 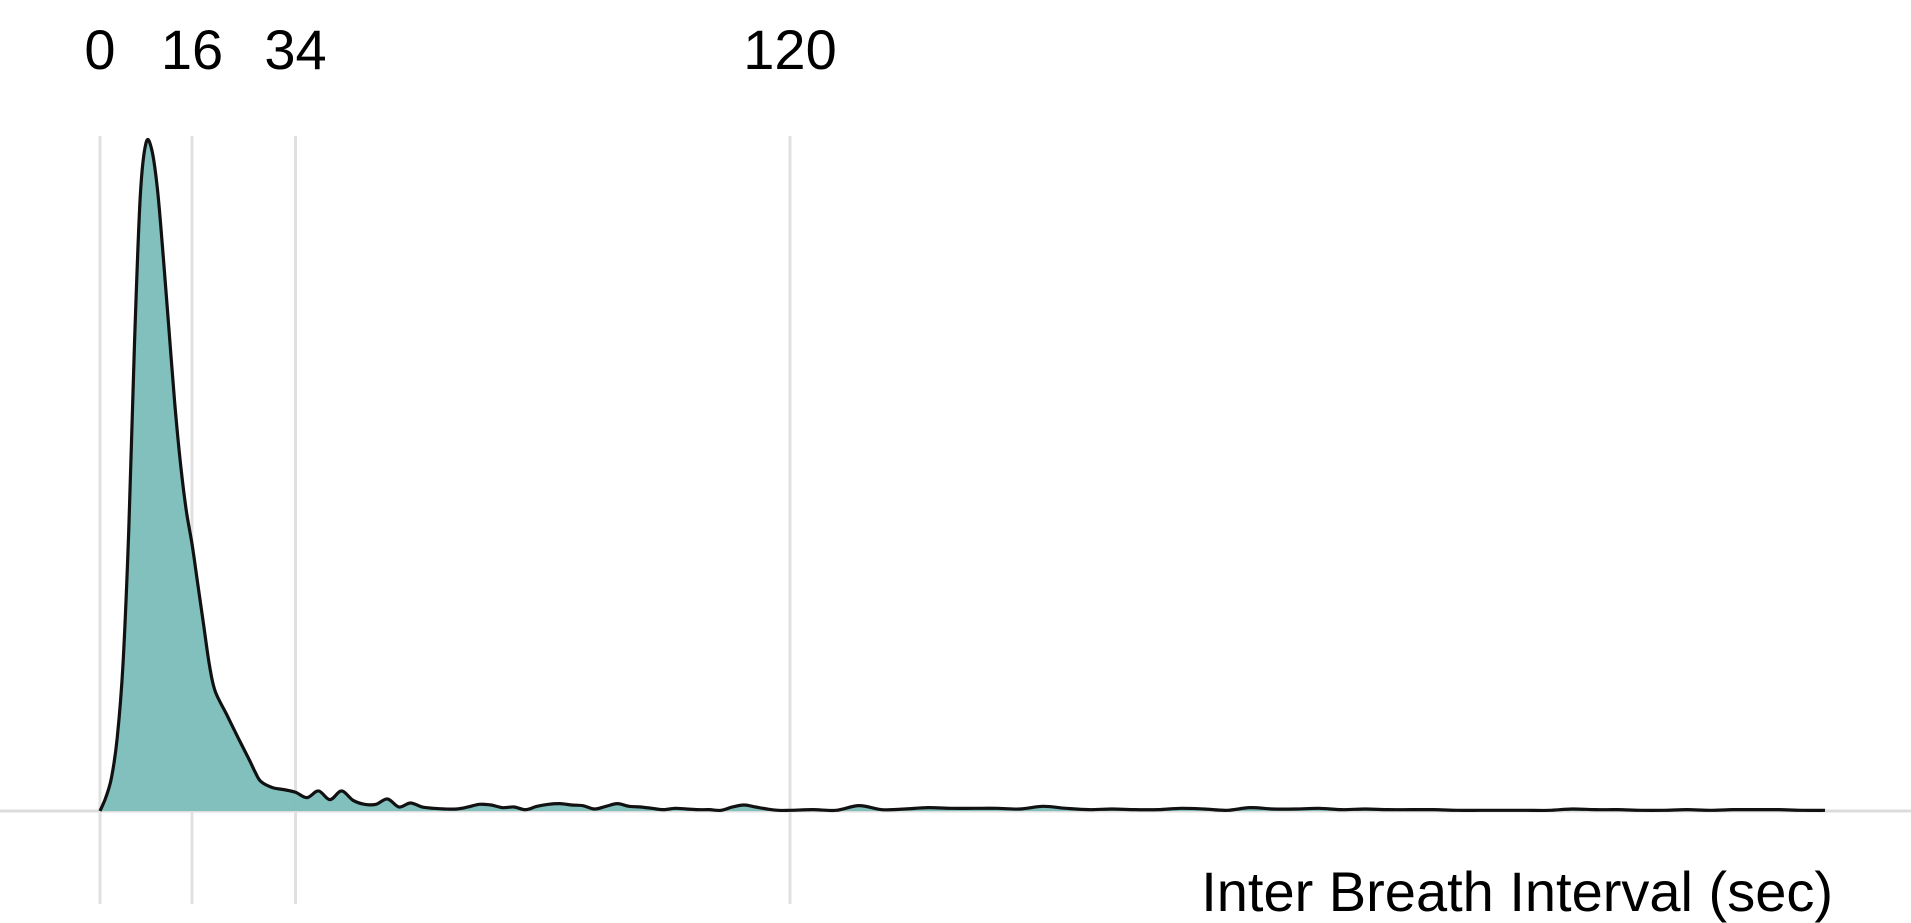 What do you see at coordinates (460, 49) in the screenshot?
I see `x-tick-labels: 0 16 34 120` at bounding box center [460, 49].